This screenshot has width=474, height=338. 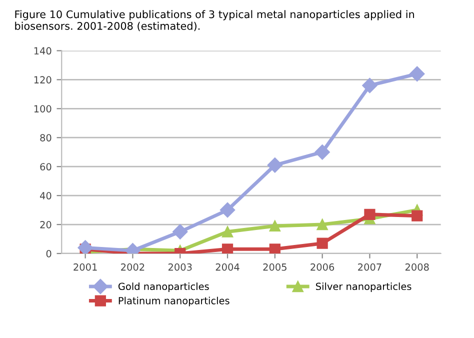 What do you see at coordinates (46, 166) in the screenshot?
I see `y-tick-label: 60` at bounding box center [46, 166].